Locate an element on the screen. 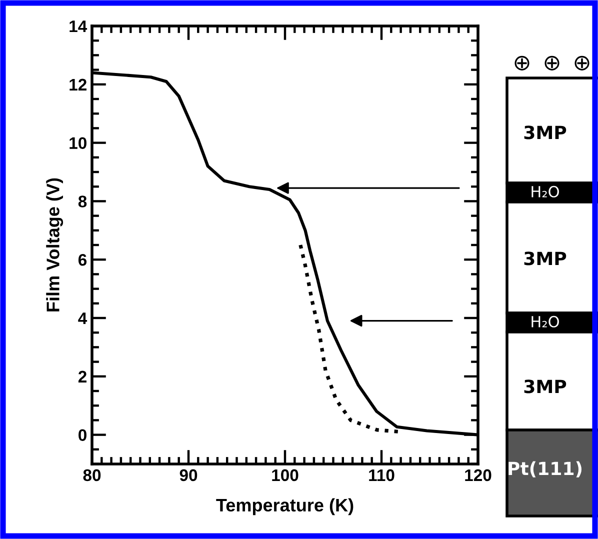  x-tick-label: 80 is located at coordinates (92, 475).